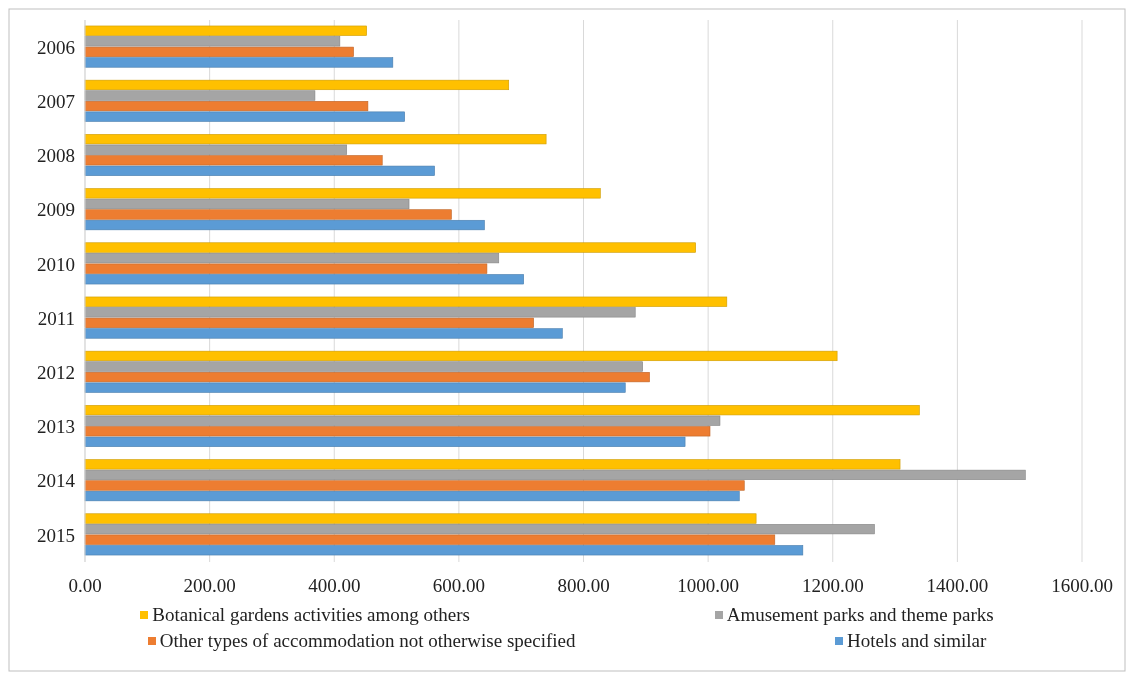 The height and width of the screenshot is (680, 1134). Describe the element at coordinates (832, 585) in the screenshot. I see `x-tick-label: 1200.00` at that location.